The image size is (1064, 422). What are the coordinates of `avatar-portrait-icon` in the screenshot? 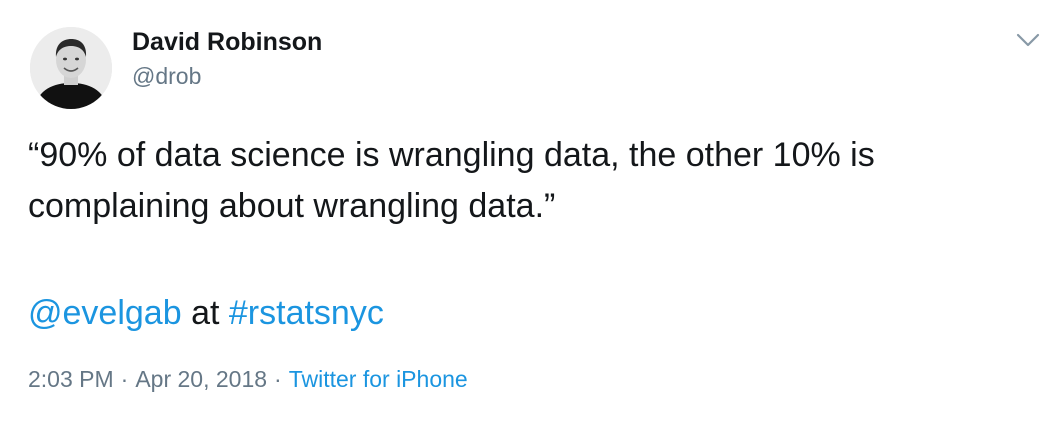 It's located at (71, 68).